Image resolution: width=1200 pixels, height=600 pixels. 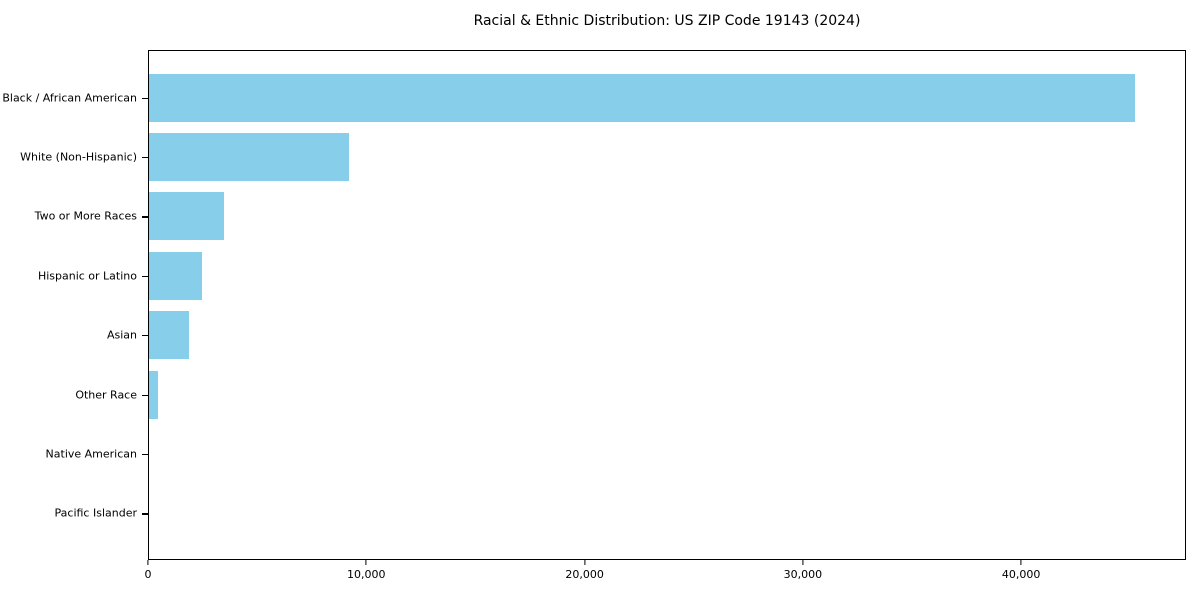 What do you see at coordinates (121, 335) in the screenshot?
I see `y-tick-label: Asian` at bounding box center [121, 335].